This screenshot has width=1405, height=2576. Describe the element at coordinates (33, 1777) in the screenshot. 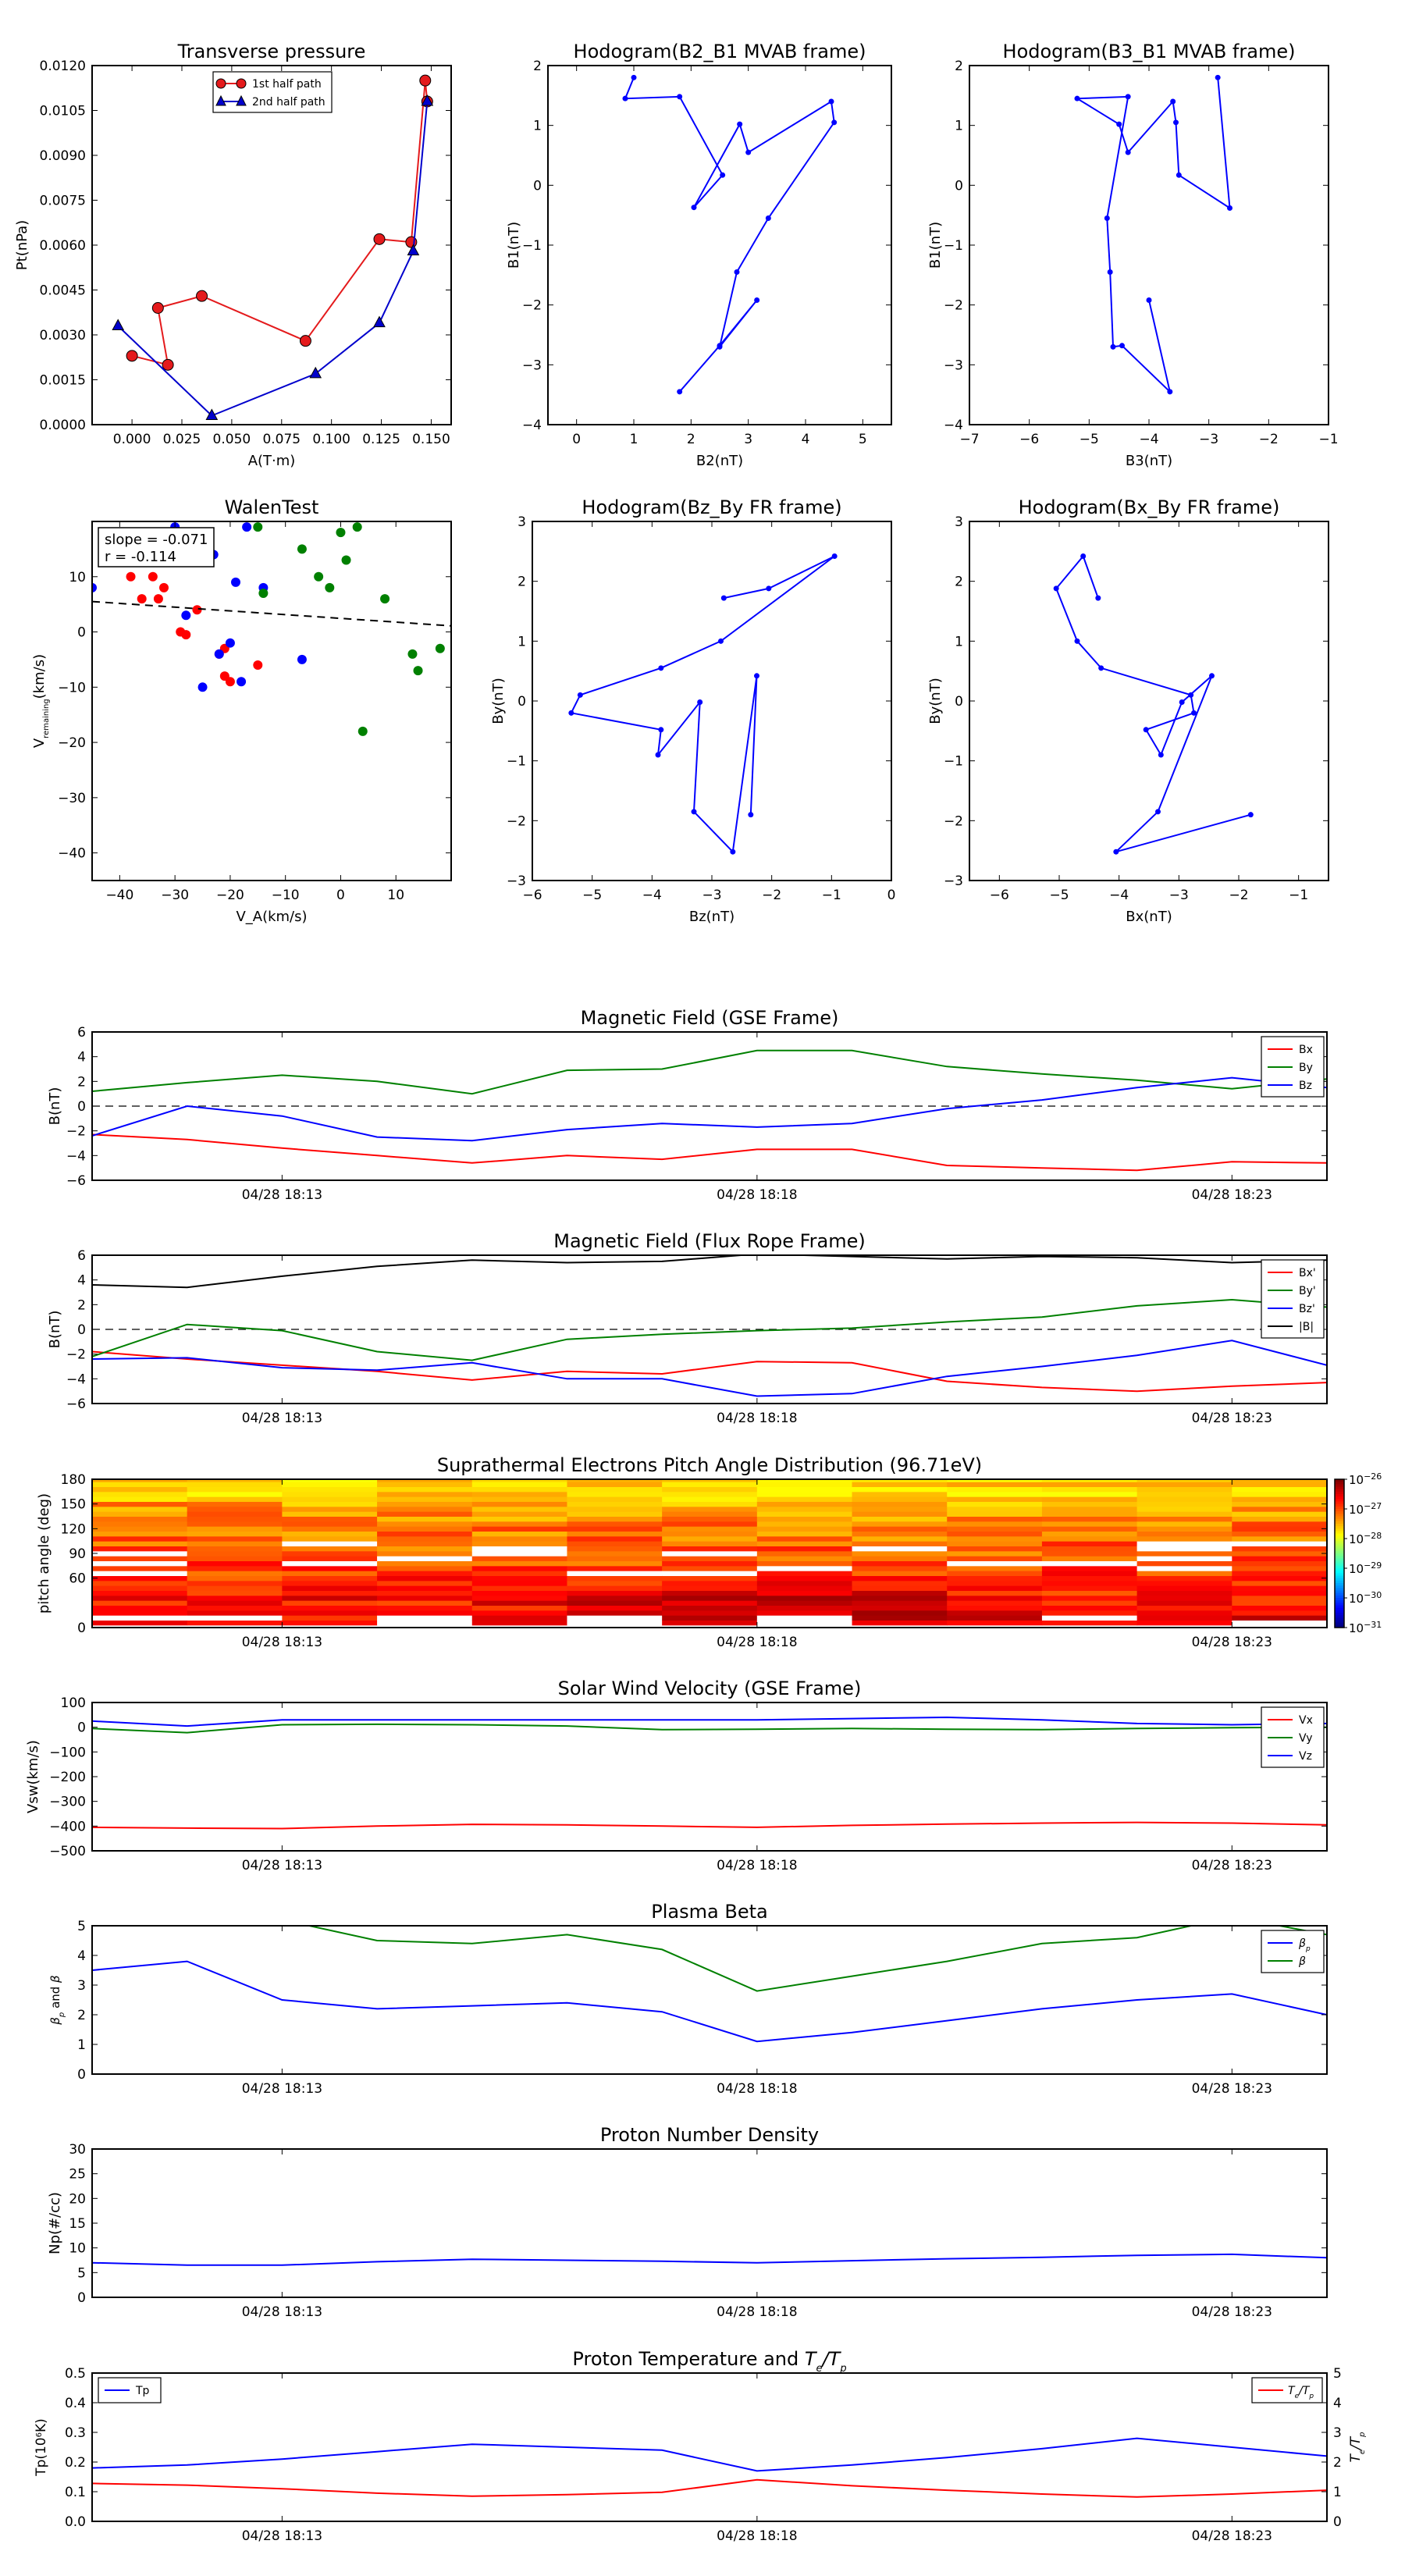

I see `y-axis-label: Vsw(km/s)` at that location.